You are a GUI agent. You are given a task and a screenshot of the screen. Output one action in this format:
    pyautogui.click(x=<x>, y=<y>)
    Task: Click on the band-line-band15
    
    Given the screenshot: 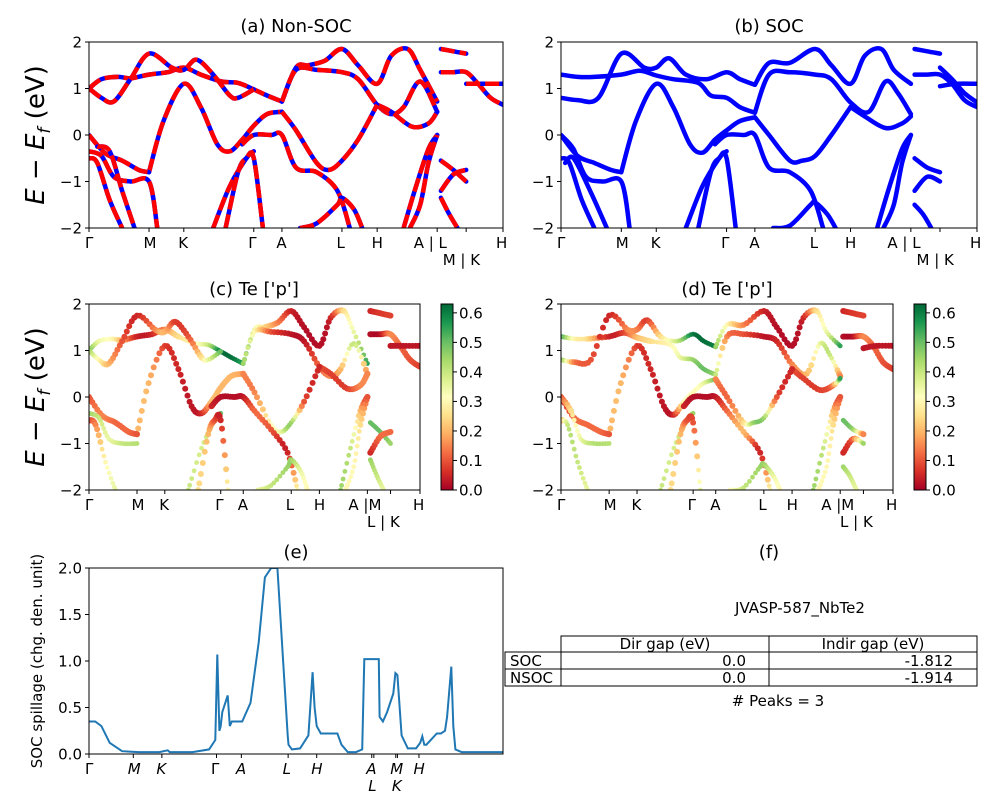 What is the action you would take?
    pyautogui.click(x=331, y=211)
    